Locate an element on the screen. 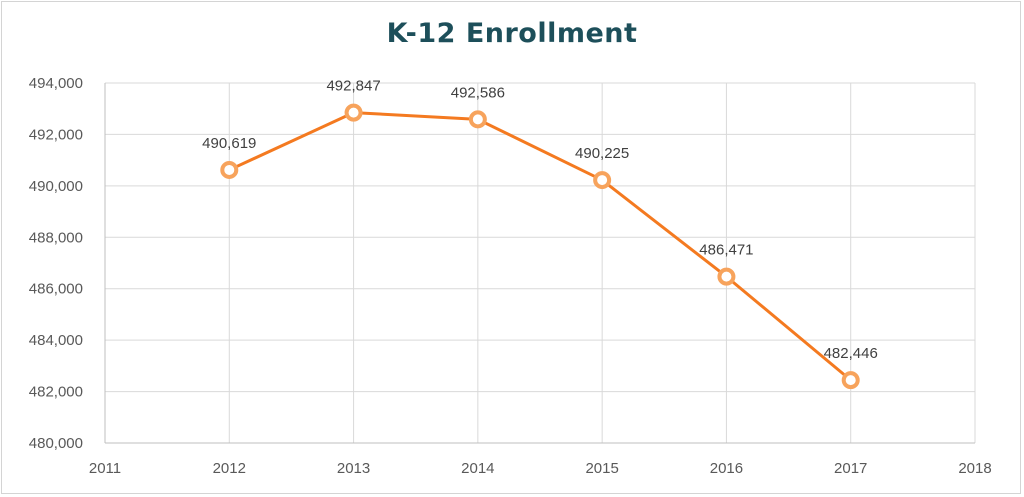  x-tick-label: 2015 is located at coordinates (601, 468).